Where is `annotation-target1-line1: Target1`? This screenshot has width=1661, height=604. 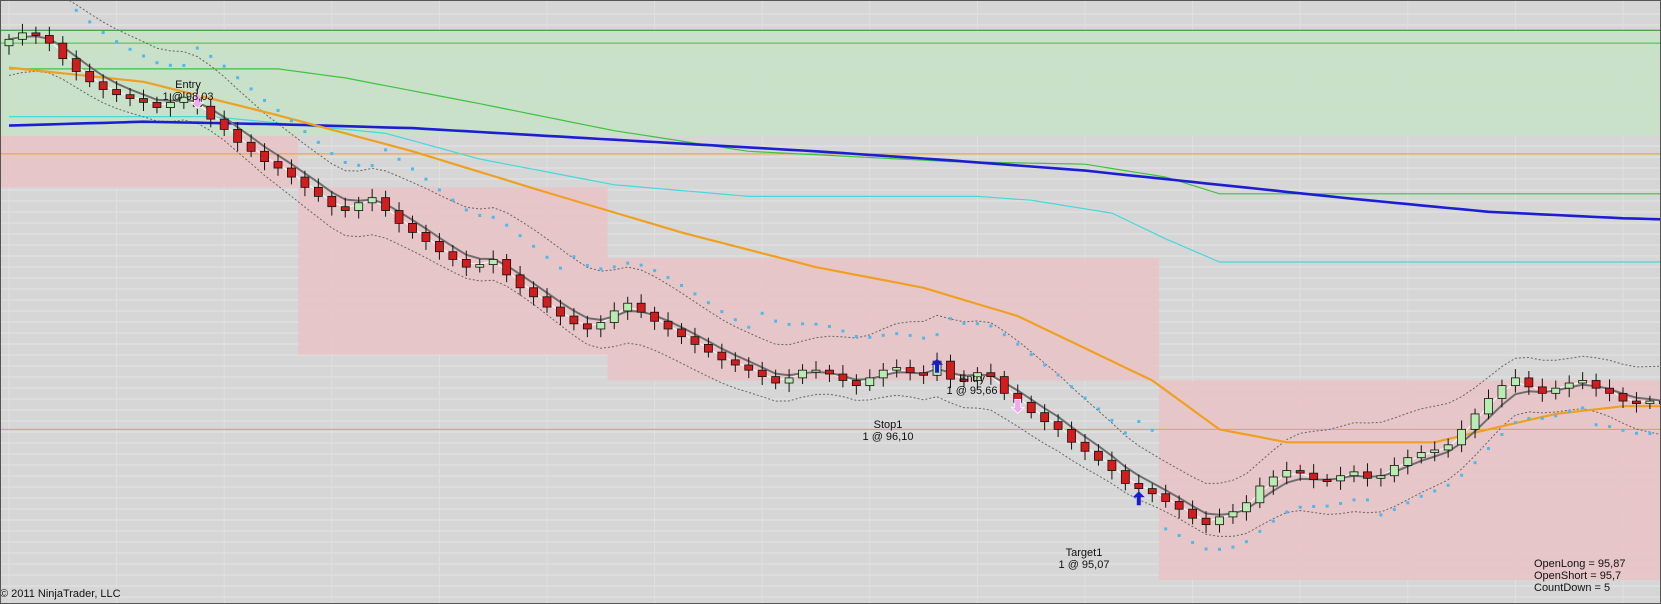 annotation-target1-line1: Target1 is located at coordinates (1084, 553).